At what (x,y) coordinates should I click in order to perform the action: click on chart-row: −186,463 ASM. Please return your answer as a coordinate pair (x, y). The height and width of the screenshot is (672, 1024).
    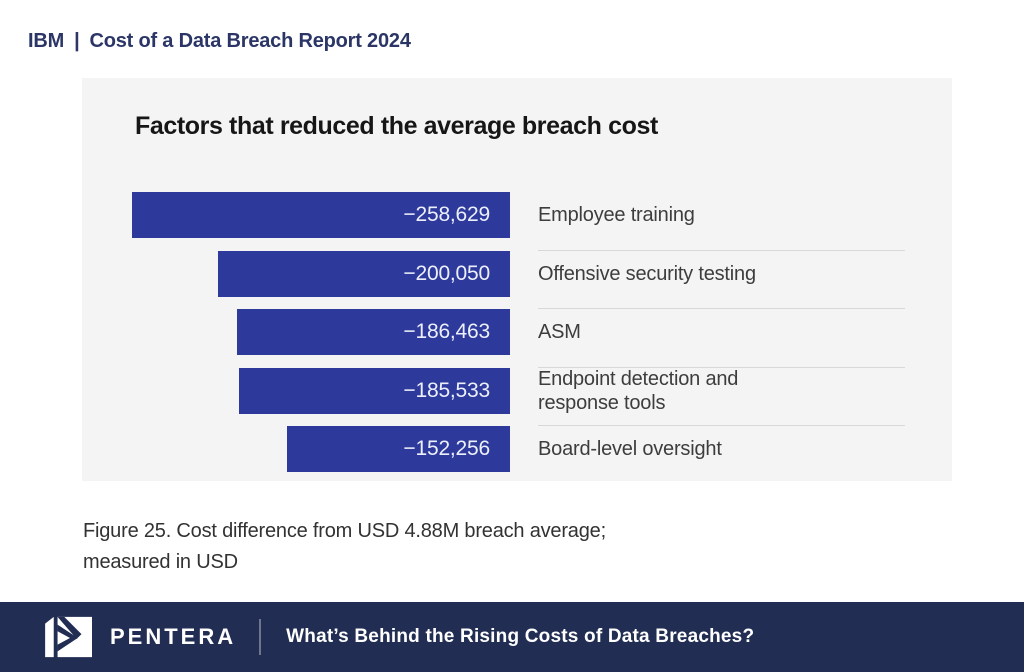
    Looking at the image, I should click on (518, 338).